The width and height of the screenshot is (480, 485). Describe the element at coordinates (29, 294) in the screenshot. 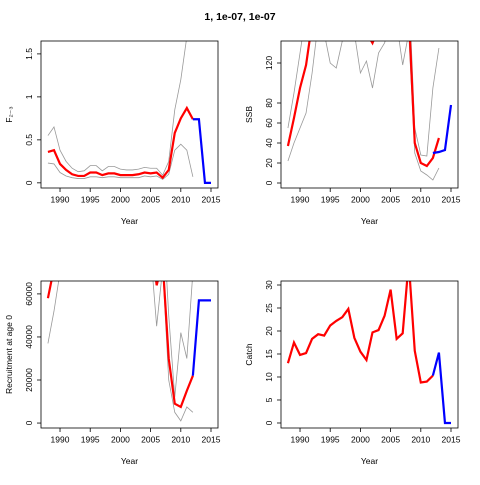

I see `y-tick-label: 60000` at that location.